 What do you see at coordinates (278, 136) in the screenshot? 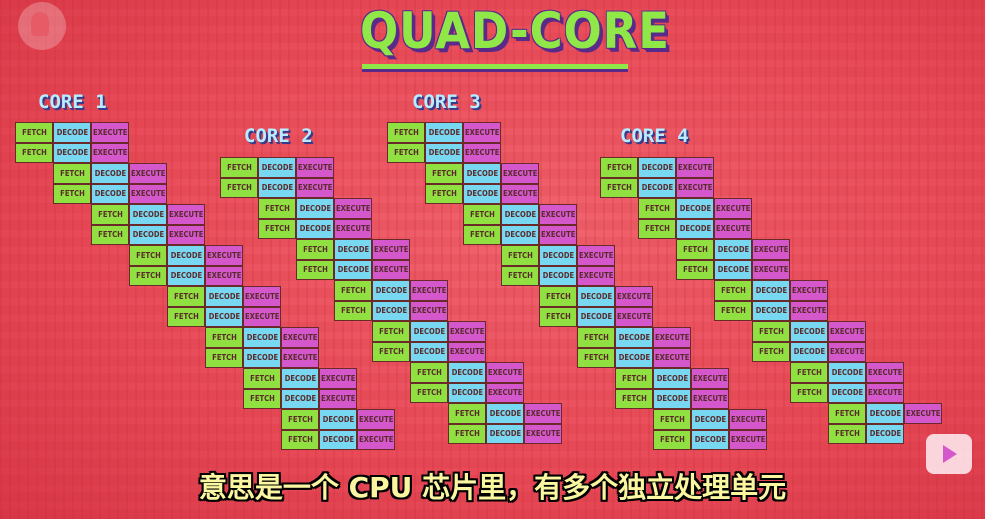
I see `core-2-label: CORE 2` at bounding box center [278, 136].